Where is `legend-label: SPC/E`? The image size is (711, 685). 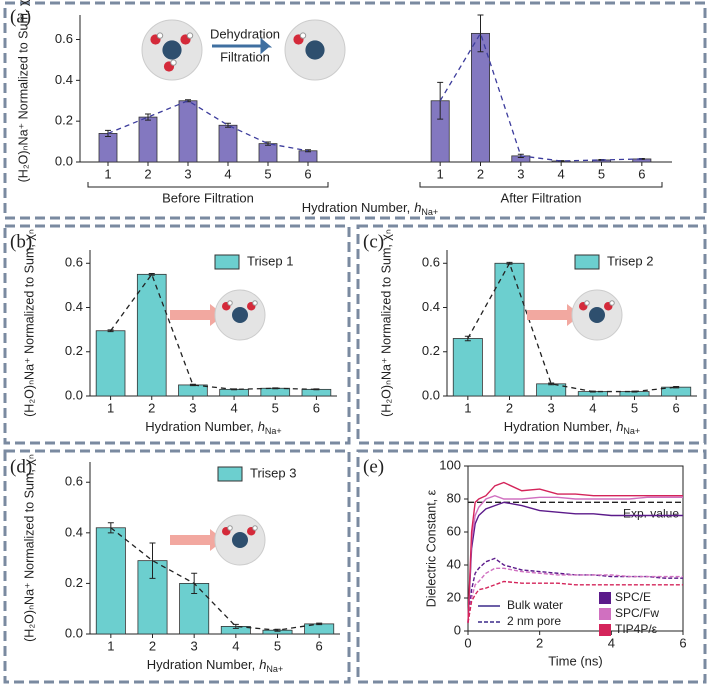
legend-label: SPC/E is located at coordinates (633, 597).